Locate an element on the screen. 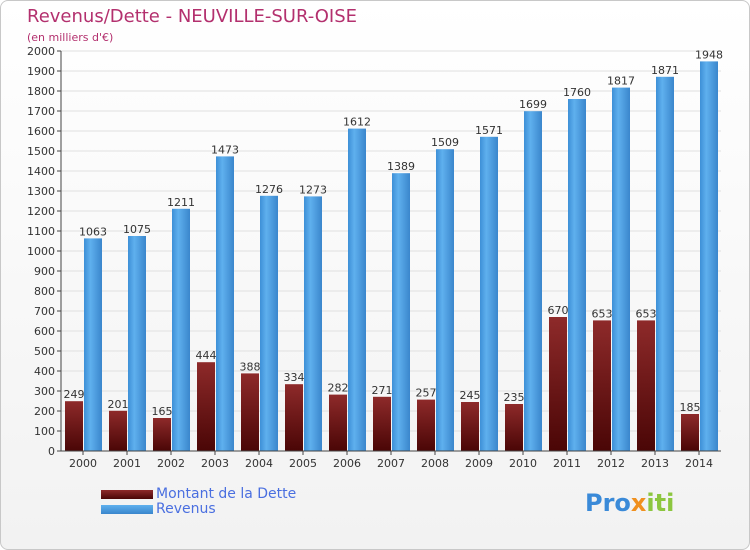  x-tick-label: 2012 is located at coordinates (611, 463).